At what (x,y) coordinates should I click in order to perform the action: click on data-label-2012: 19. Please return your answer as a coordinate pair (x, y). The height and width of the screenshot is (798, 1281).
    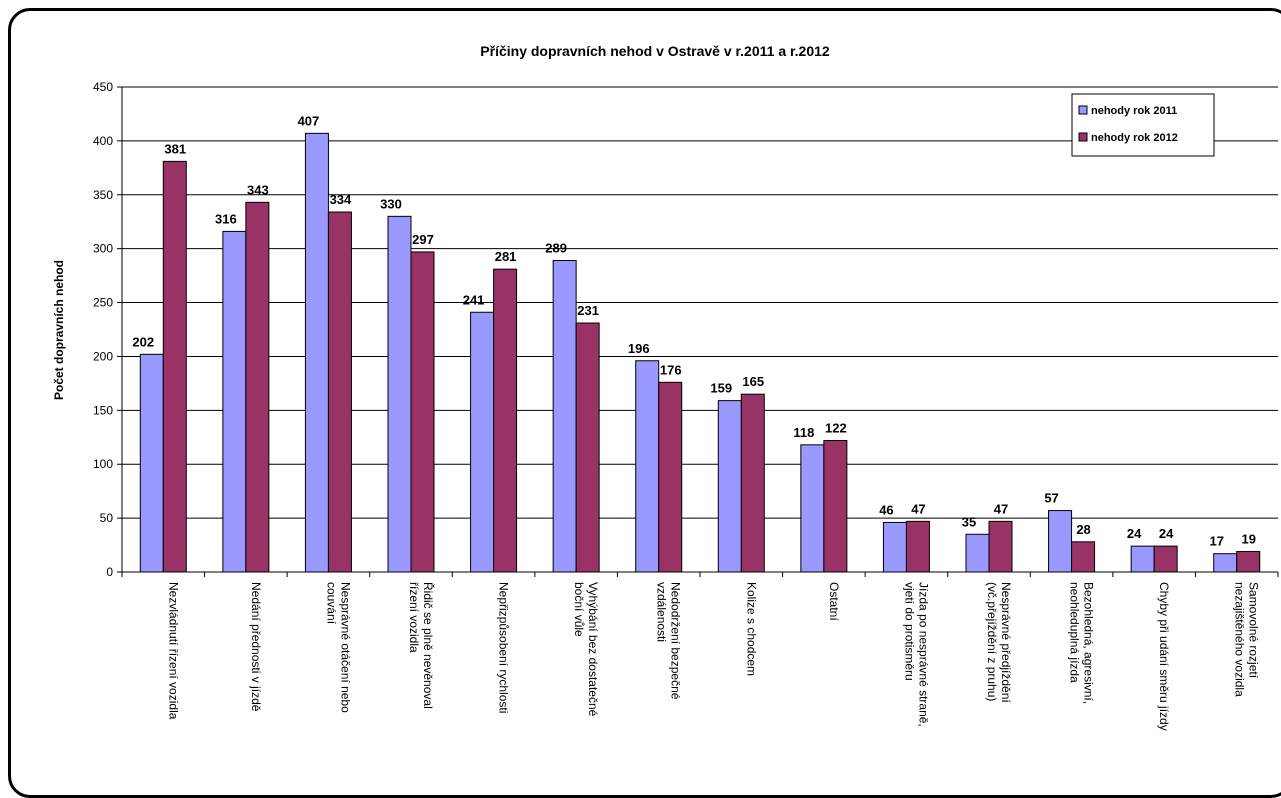
    Looking at the image, I should click on (1248, 539).